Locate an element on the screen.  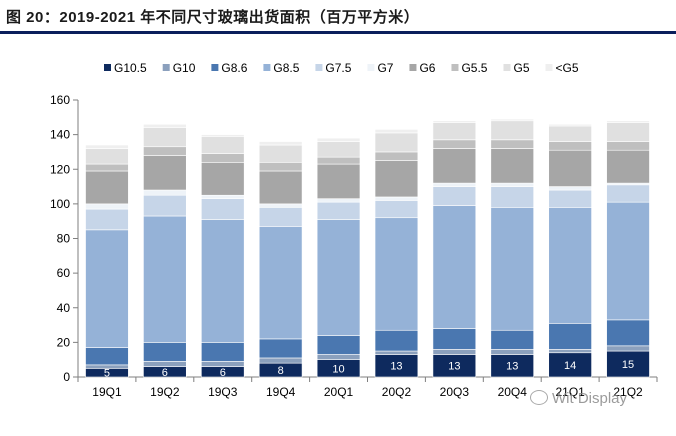
data-label: 15 is located at coordinates (628, 365).